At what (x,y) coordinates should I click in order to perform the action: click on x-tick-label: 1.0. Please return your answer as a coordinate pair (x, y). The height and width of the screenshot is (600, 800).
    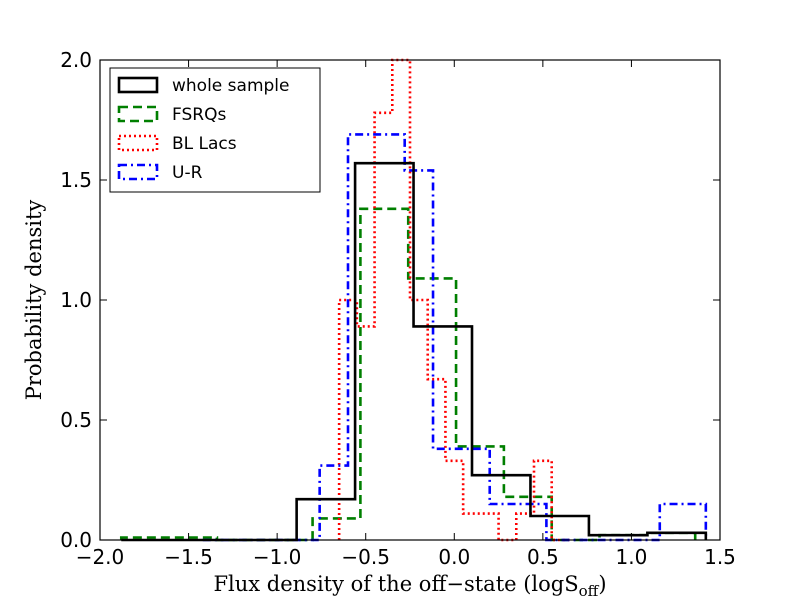
    Looking at the image, I should click on (632, 557).